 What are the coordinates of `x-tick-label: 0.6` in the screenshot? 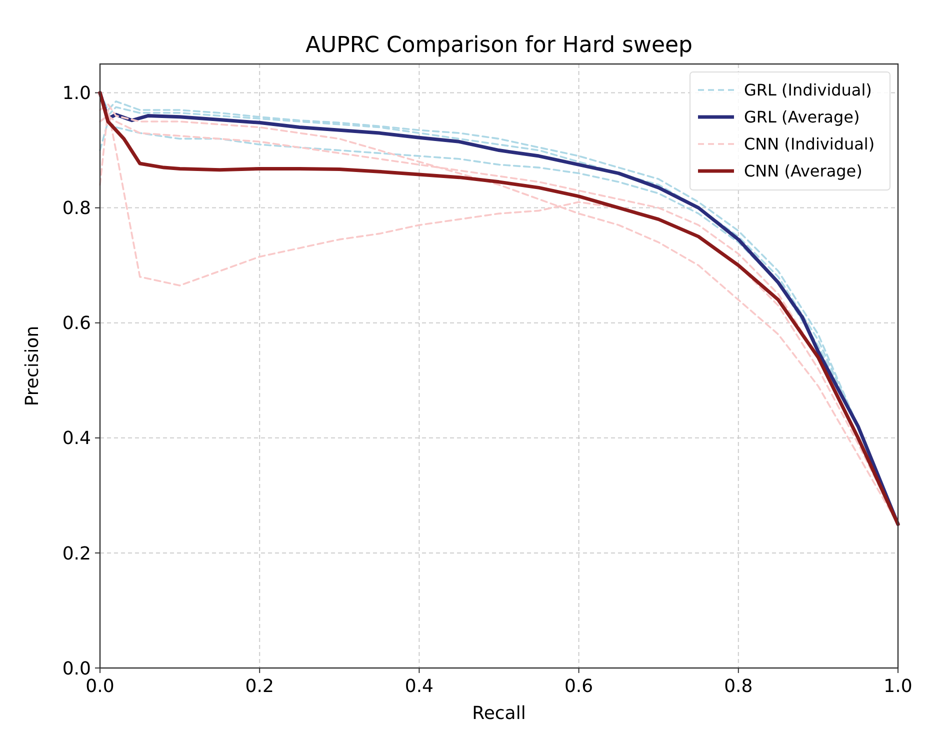 It's located at (579, 686).